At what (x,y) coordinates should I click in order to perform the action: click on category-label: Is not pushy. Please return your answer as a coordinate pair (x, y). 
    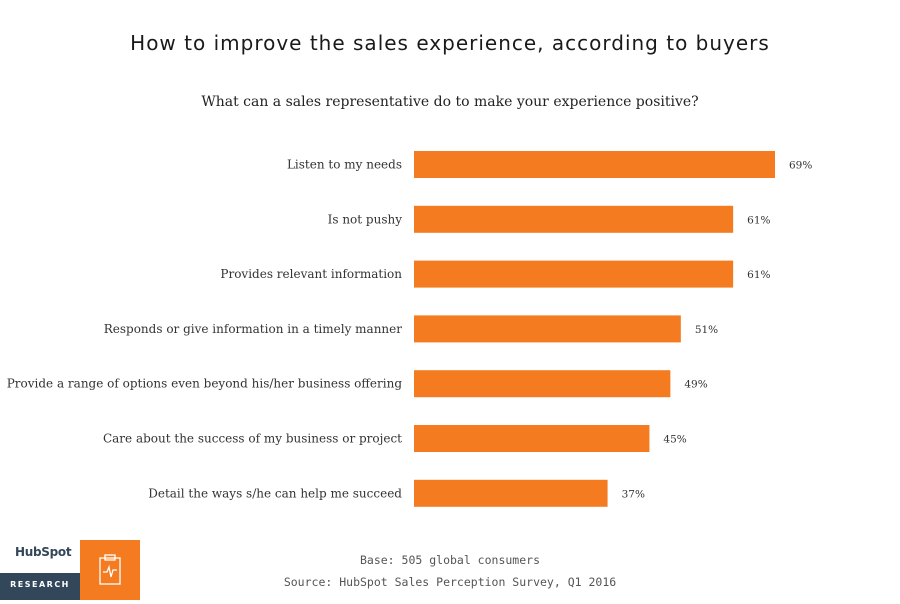
    Looking at the image, I should click on (365, 219).